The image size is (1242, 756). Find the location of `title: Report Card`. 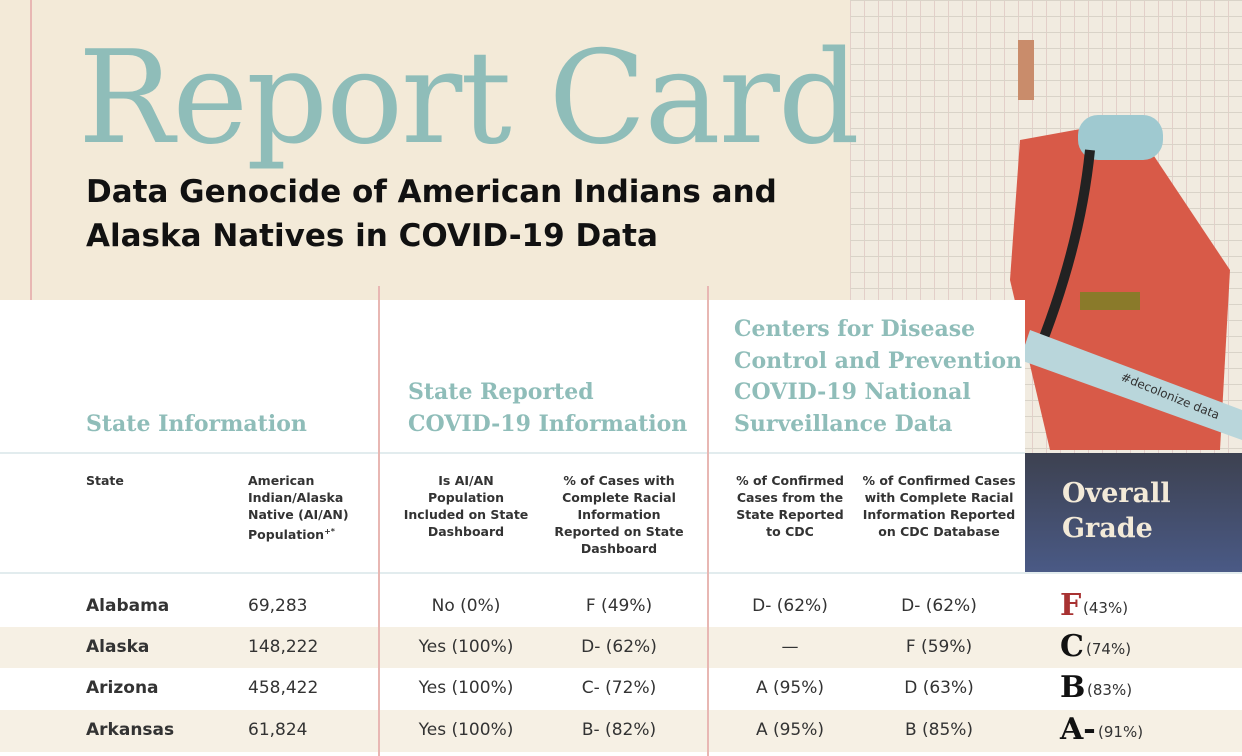

title: Report Card is located at coordinates (469, 98).